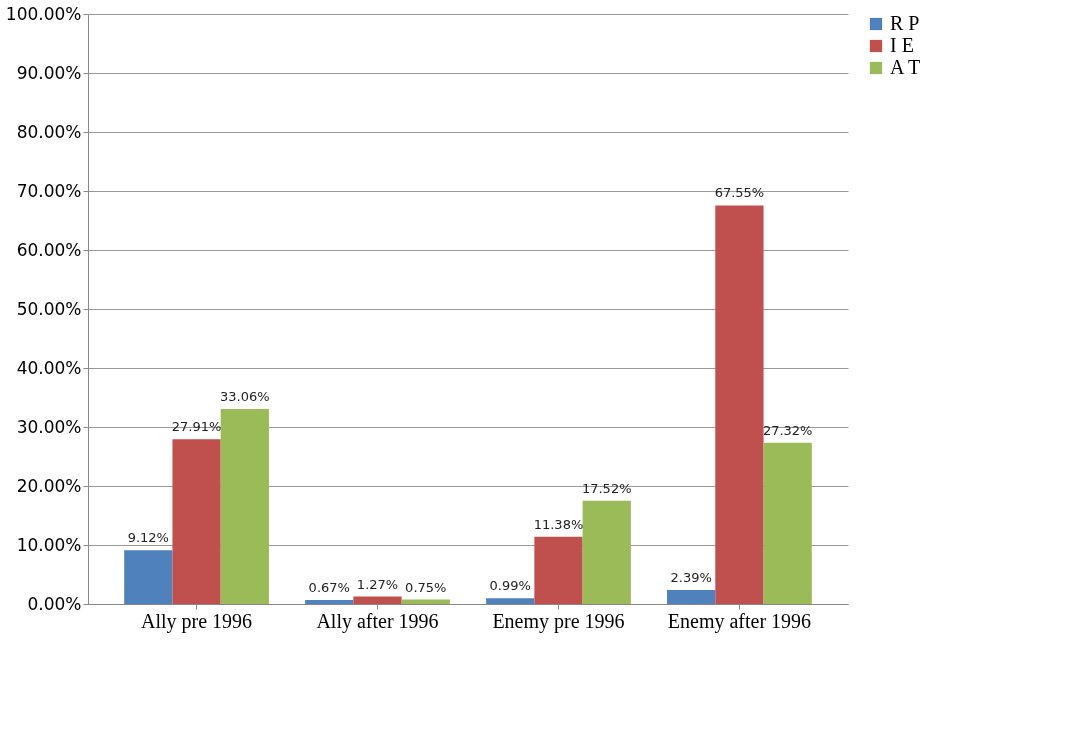 The image size is (1090, 754). Describe the element at coordinates (377, 621) in the screenshot. I see `x-tick-label: Ally after 1996` at that location.